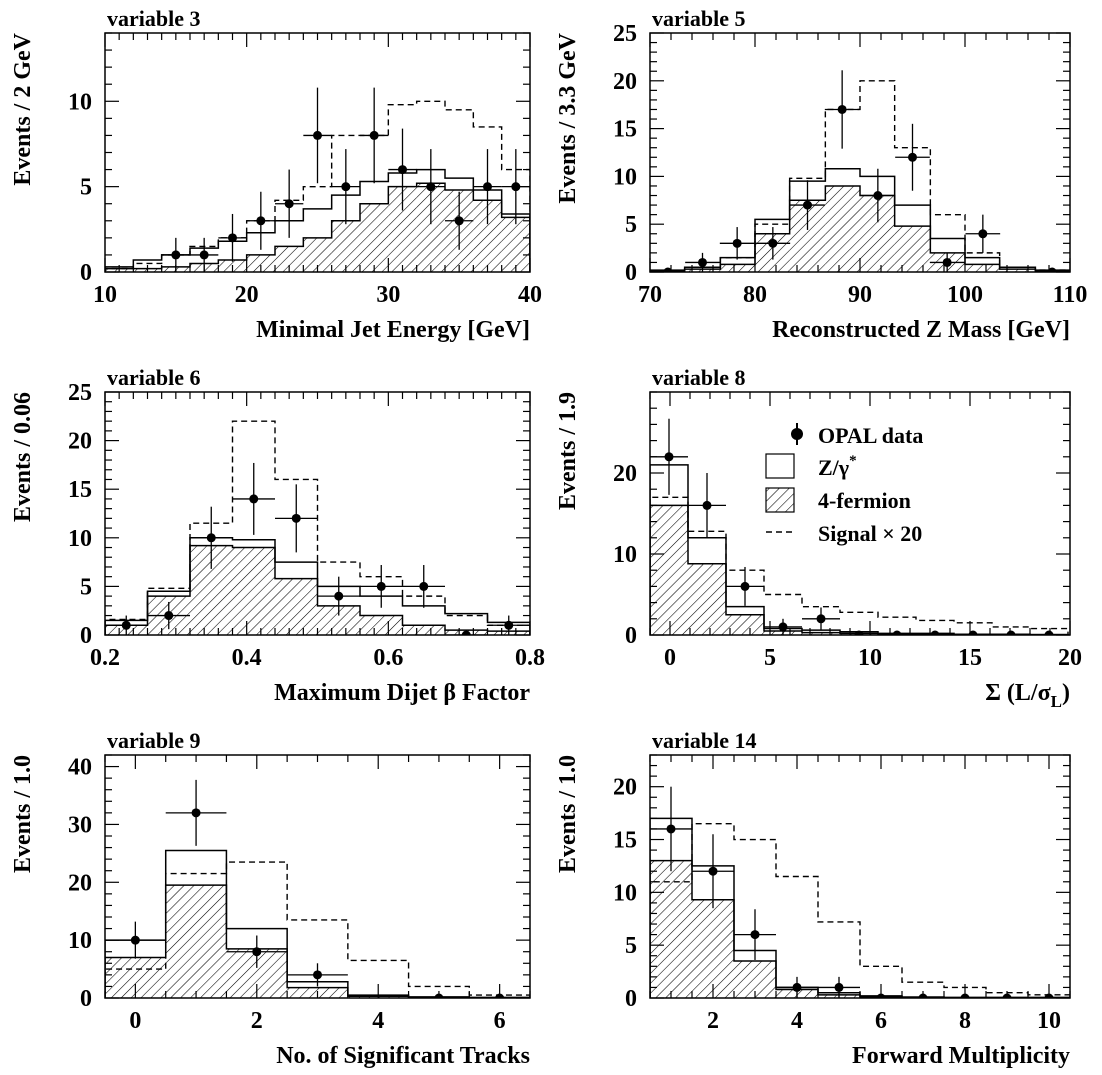 Image resolution: width=1102 pixels, height=1075 pixels. I want to click on x-axis-label: Minimal Jet Energy [GeV], so click(393, 330).